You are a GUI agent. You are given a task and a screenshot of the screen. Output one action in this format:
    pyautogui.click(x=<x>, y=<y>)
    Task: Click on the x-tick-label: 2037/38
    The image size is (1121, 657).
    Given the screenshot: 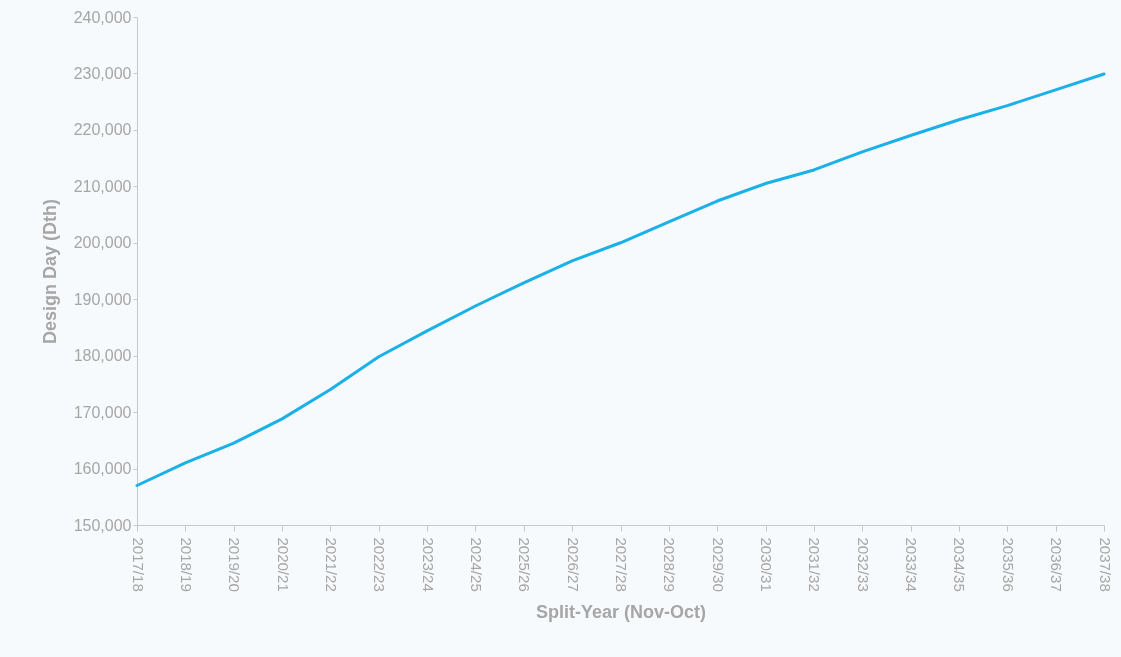 What is the action you would take?
    pyautogui.click(x=1105, y=564)
    